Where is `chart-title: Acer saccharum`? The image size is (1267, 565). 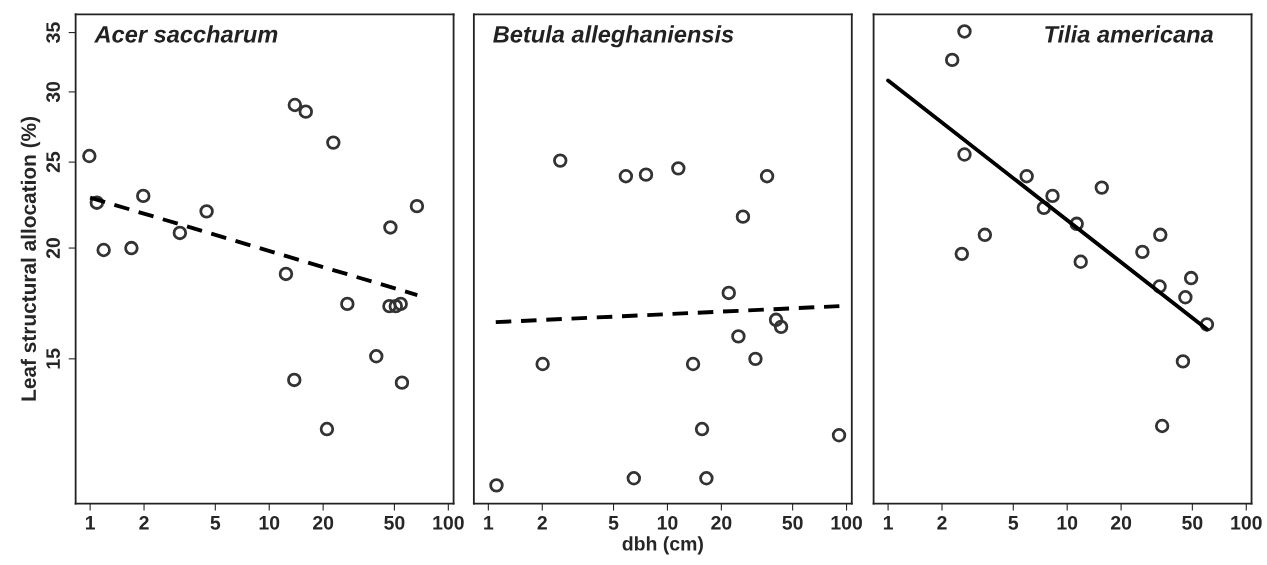
chart-title: Acer saccharum is located at coordinates (186, 34).